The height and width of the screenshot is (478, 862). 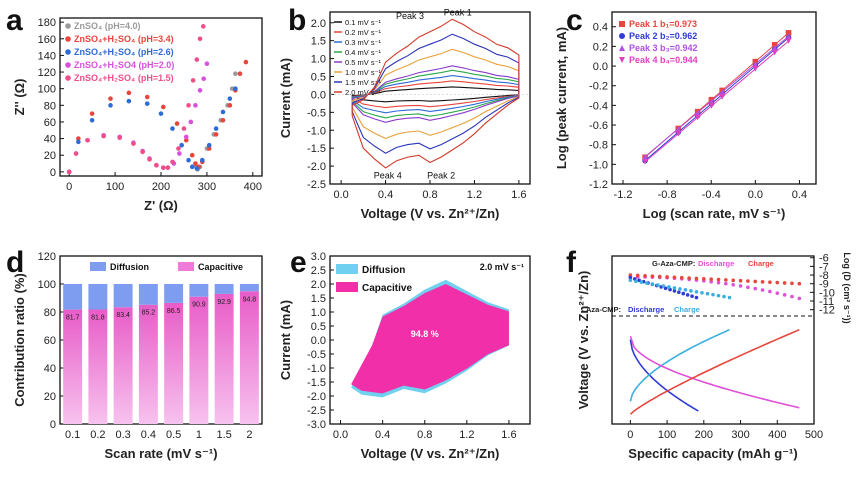 I want to click on panel-f-aza-charge-curve, so click(x=679, y=365).